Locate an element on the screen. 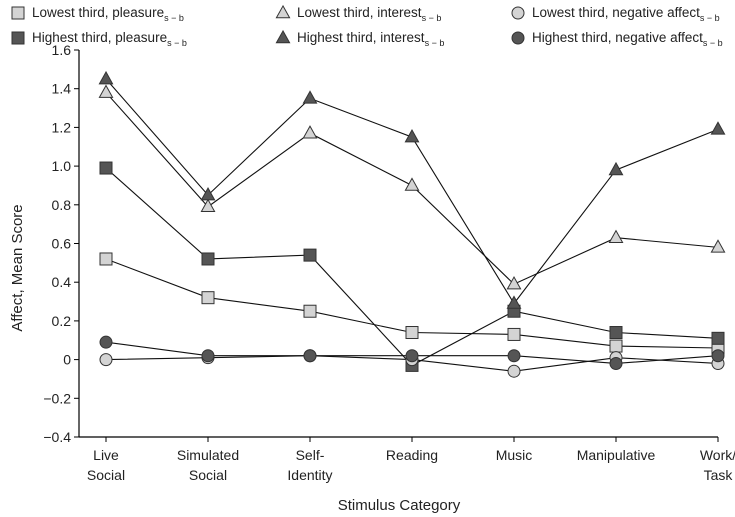  y-tick-label: 0.8 is located at coordinates (62, 205).